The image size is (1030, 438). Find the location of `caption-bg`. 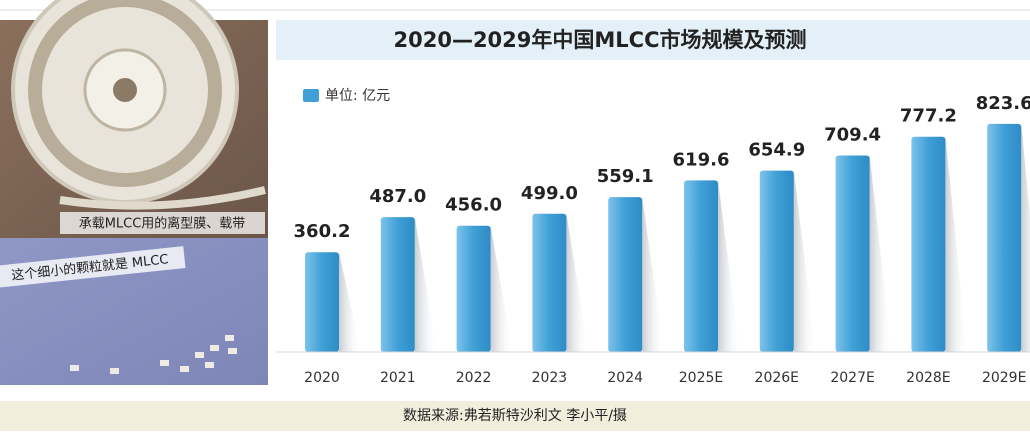

caption-bg is located at coordinates (162, 223).